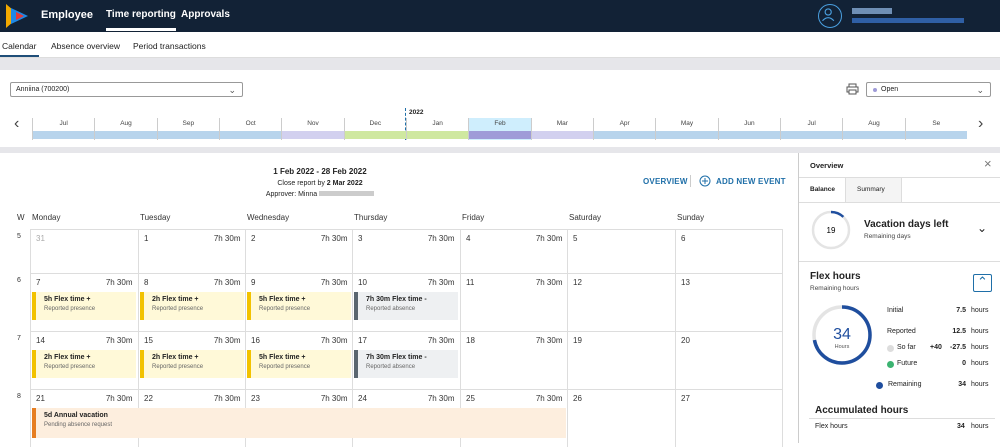 This screenshot has height=447, width=1000. Describe the element at coordinates (499, 129) in the screenshot. I see `timeline-month: Feb` at that location.